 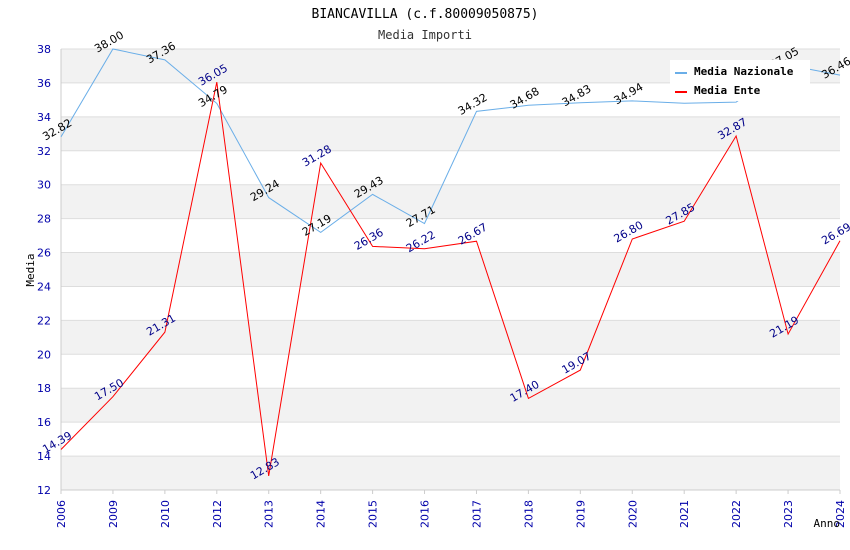 What do you see at coordinates (44, 422) in the screenshot?
I see `y-tick-label: 16` at bounding box center [44, 422].